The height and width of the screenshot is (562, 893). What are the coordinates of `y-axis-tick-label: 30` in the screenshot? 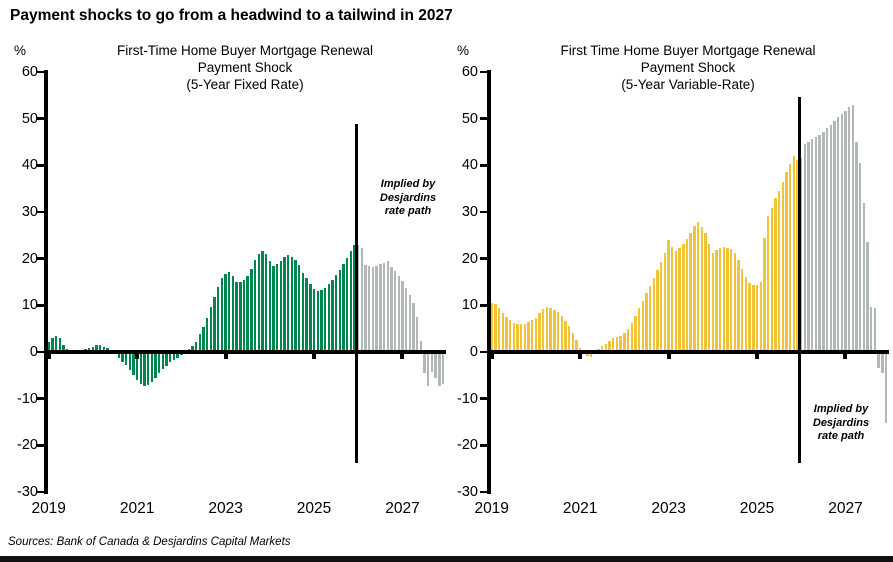 It's located at (469, 211).